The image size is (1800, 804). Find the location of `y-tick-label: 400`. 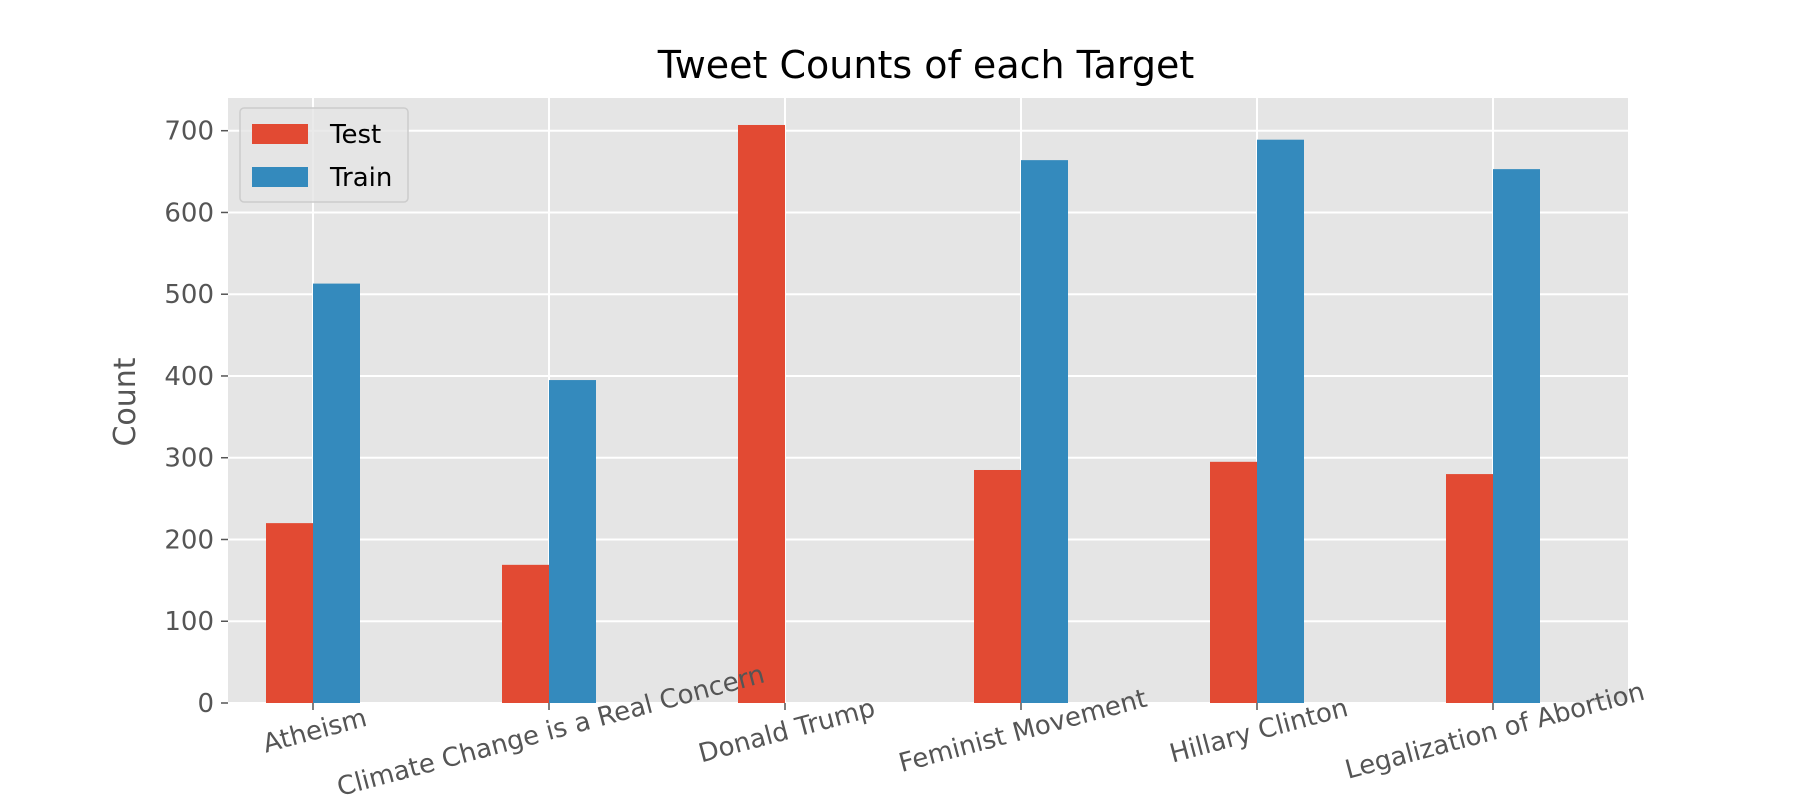

y-tick-label: 400 is located at coordinates (189, 377).